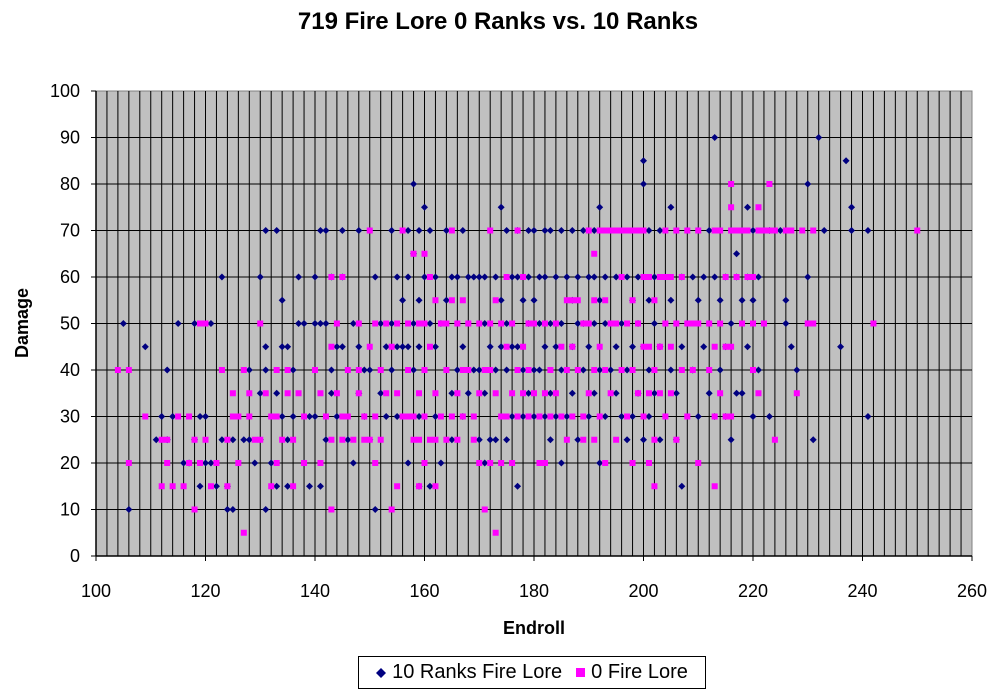 Image resolution: width=996 pixels, height=694 pixels. Describe the element at coordinates (65, 91) in the screenshot. I see `y-tick-label: 100` at that location.